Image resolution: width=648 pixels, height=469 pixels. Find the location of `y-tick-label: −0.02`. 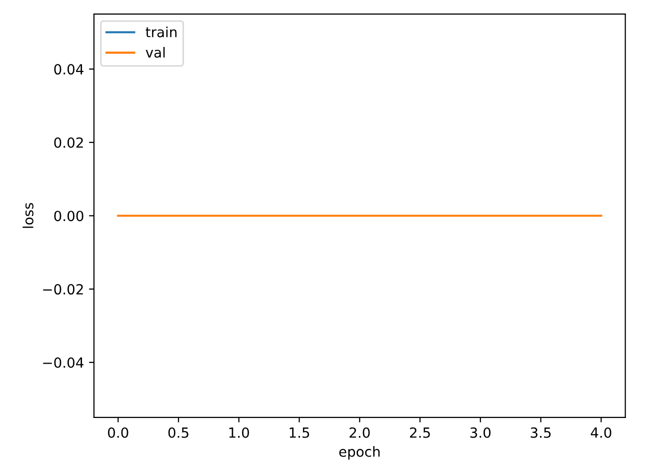

y-tick-label: −0.02 is located at coordinates (63, 289).